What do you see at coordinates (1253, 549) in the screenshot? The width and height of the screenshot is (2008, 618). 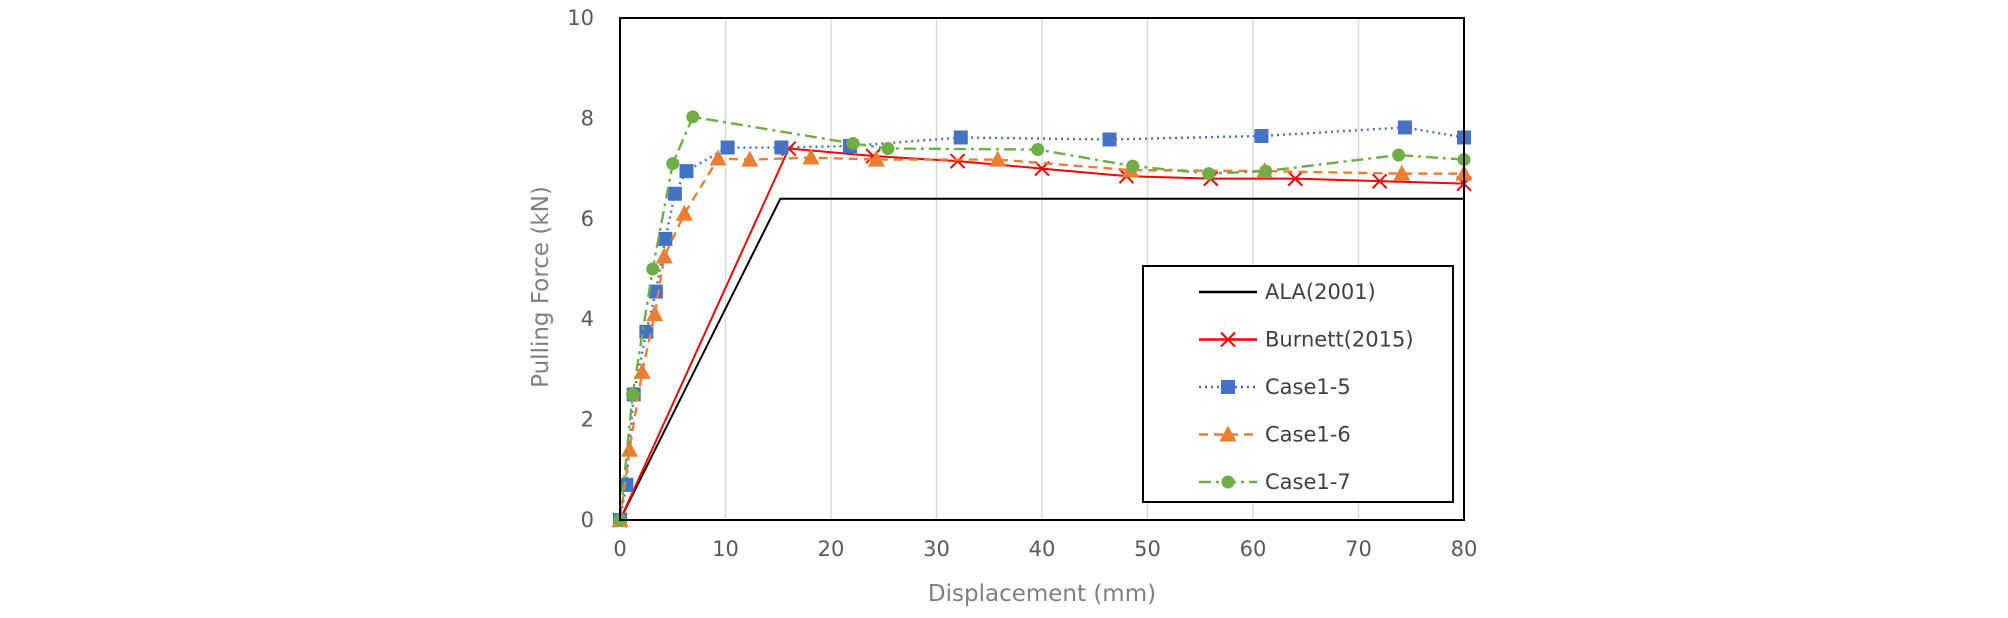 I see `x-tick-label: 60` at bounding box center [1253, 549].